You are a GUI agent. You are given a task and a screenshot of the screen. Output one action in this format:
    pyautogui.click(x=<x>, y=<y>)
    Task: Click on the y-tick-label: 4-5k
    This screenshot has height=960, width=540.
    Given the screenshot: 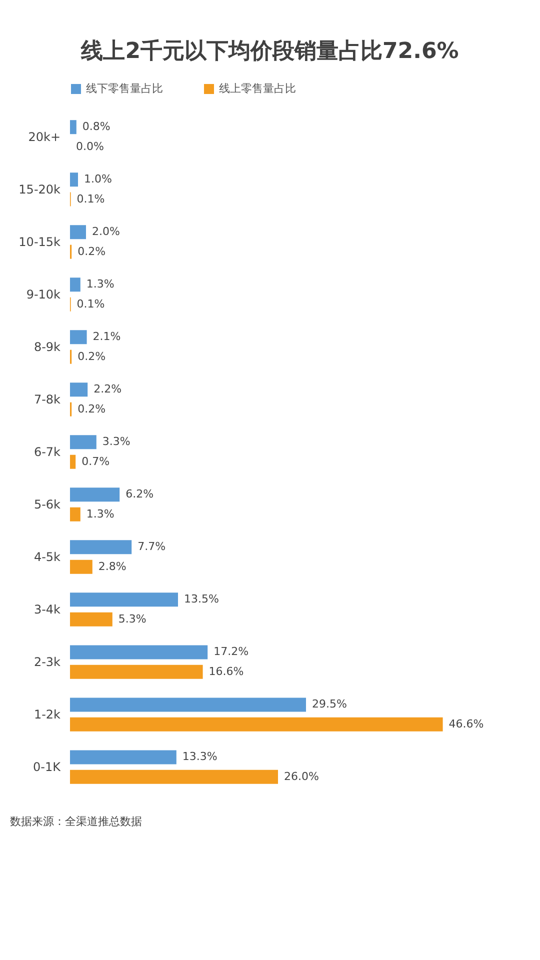 What is the action you would take?
    pyautogui.click(x=47, y=557)
    